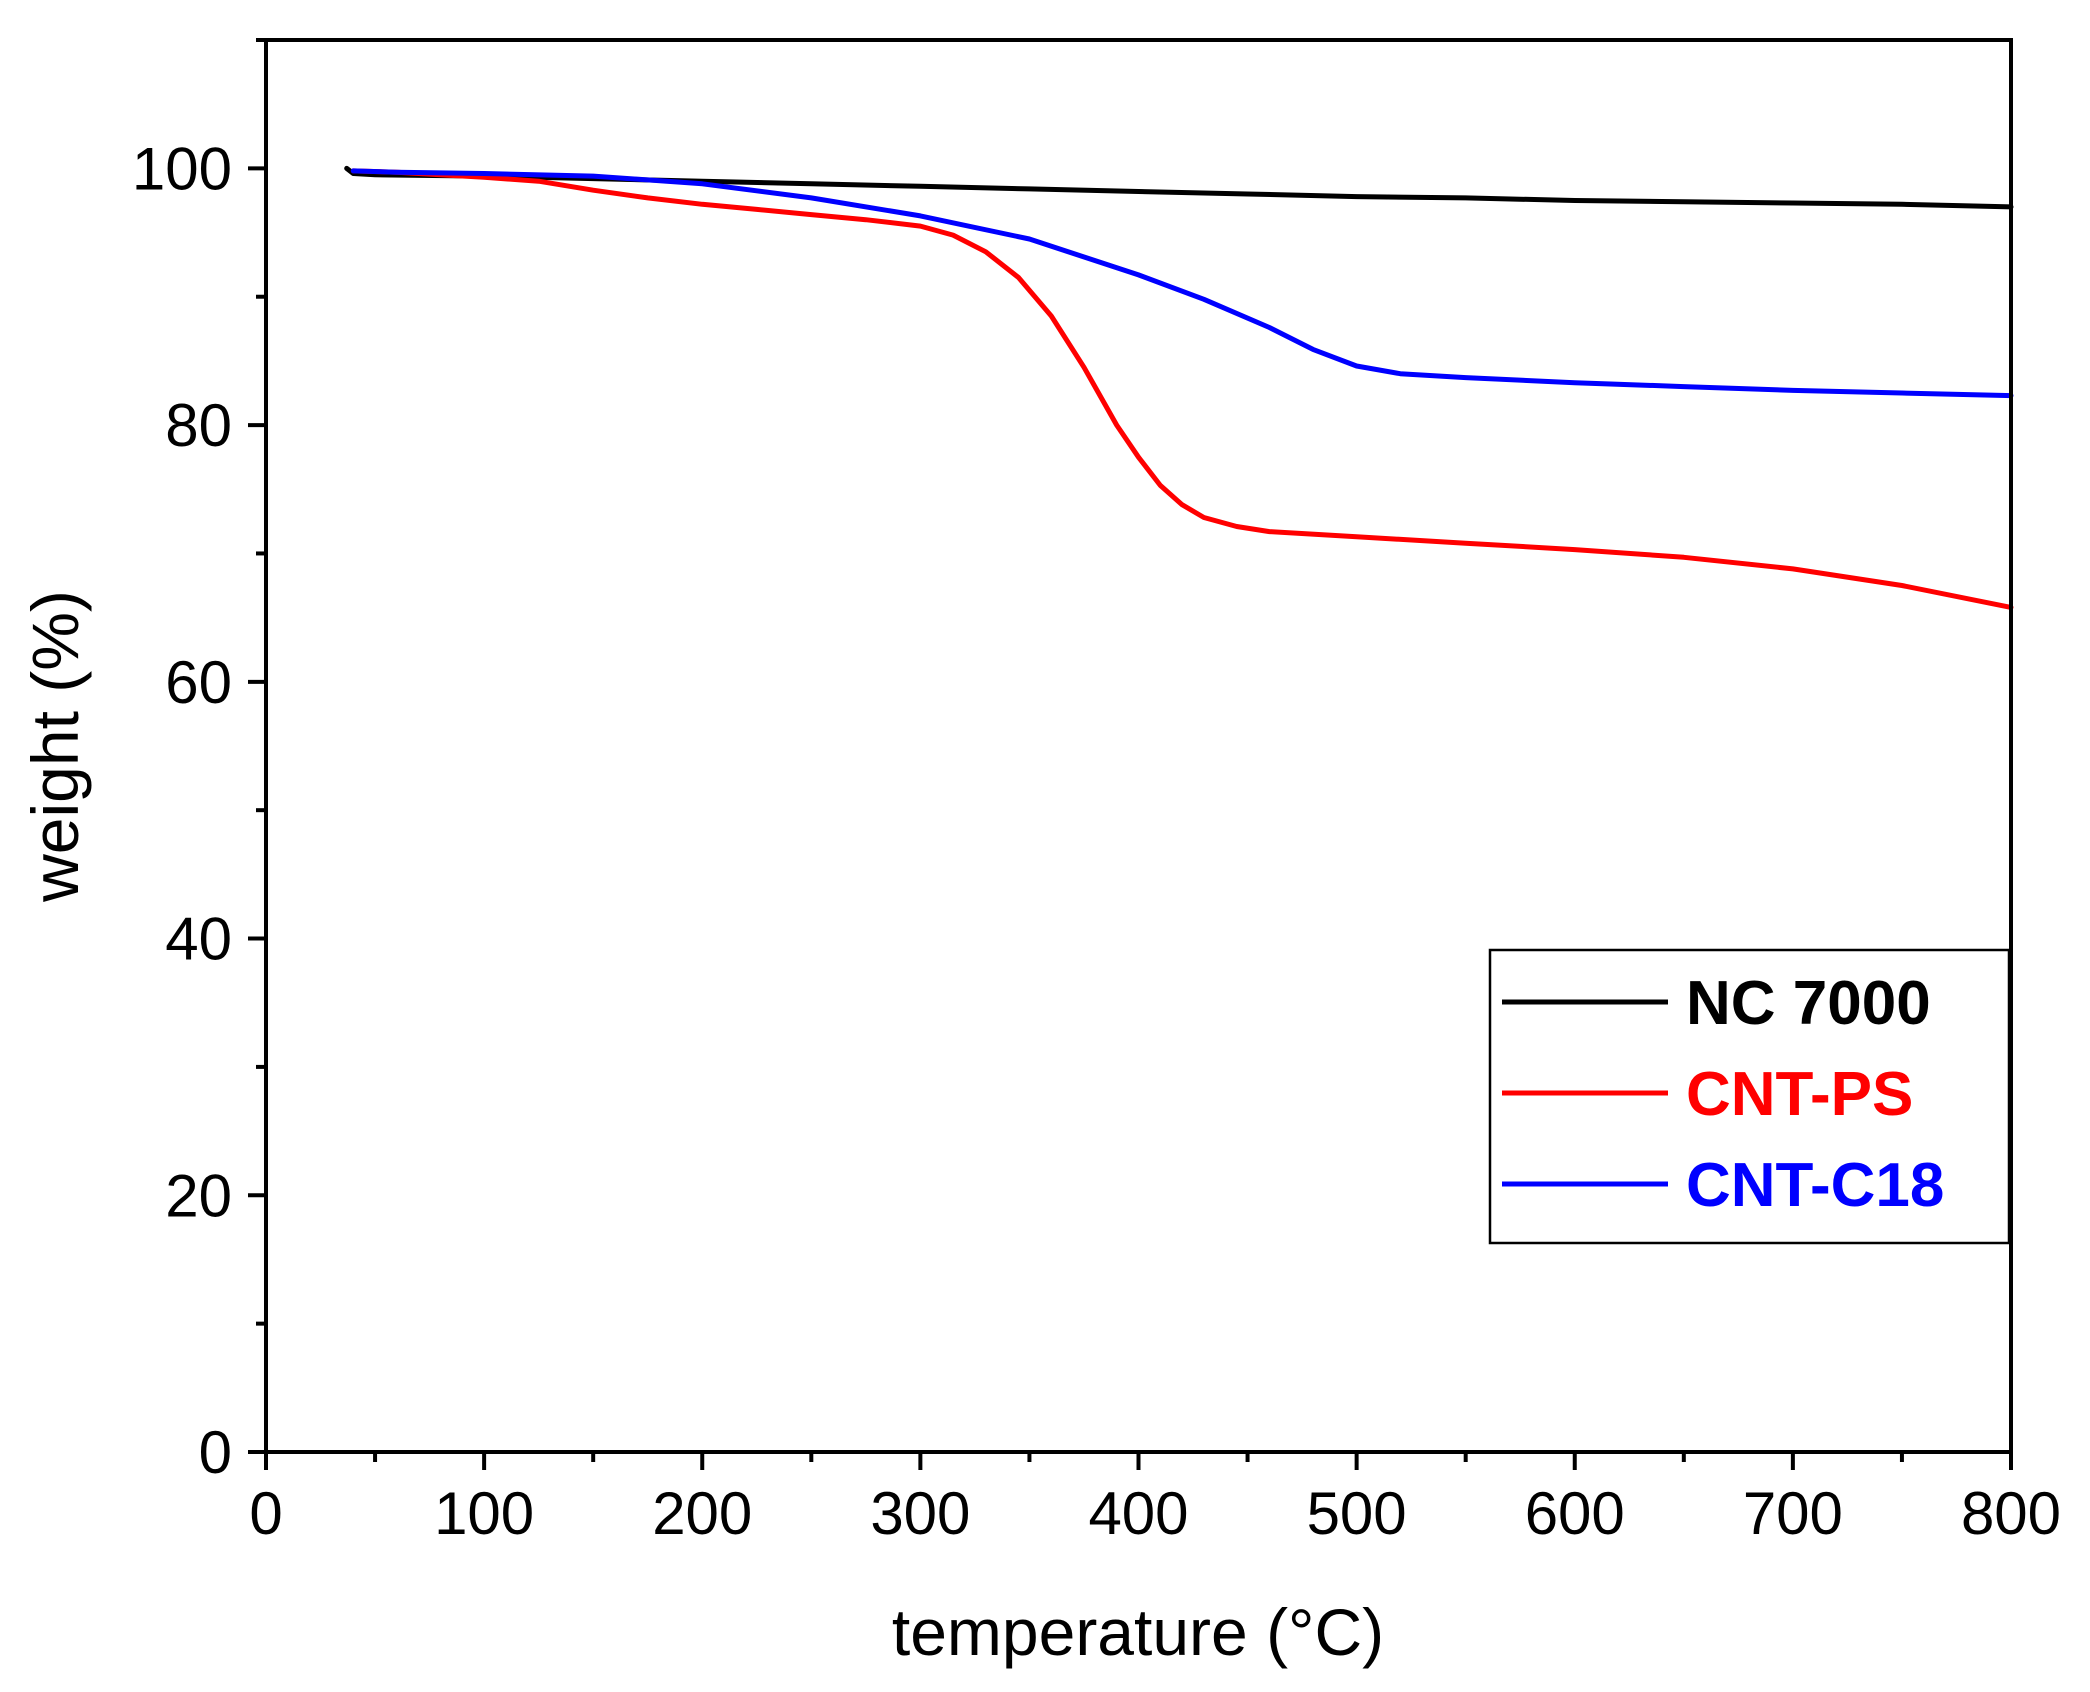 This screenshot has height=1692, width=2090. Describe the element at coordinates (1182, 283) in the screenshot. I see `series-line-cnt-c18` at that location.